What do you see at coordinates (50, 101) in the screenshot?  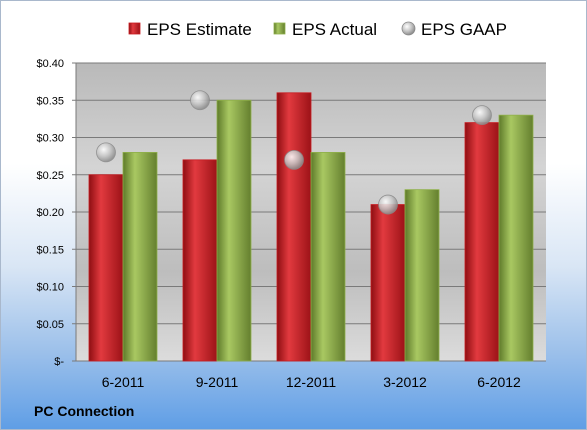 I see `y-tick-label: $0.35` at bounding box center [50, 101].